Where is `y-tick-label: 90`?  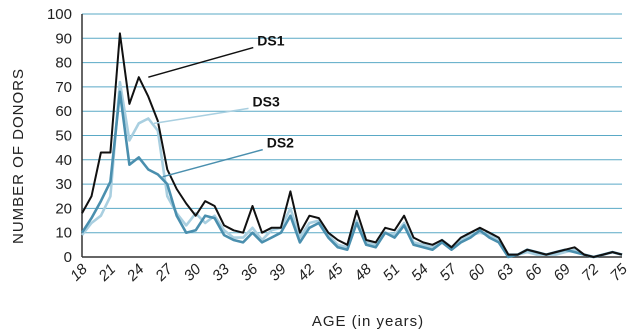 y-tick-label: 90 is located at coordinates (63, 38).